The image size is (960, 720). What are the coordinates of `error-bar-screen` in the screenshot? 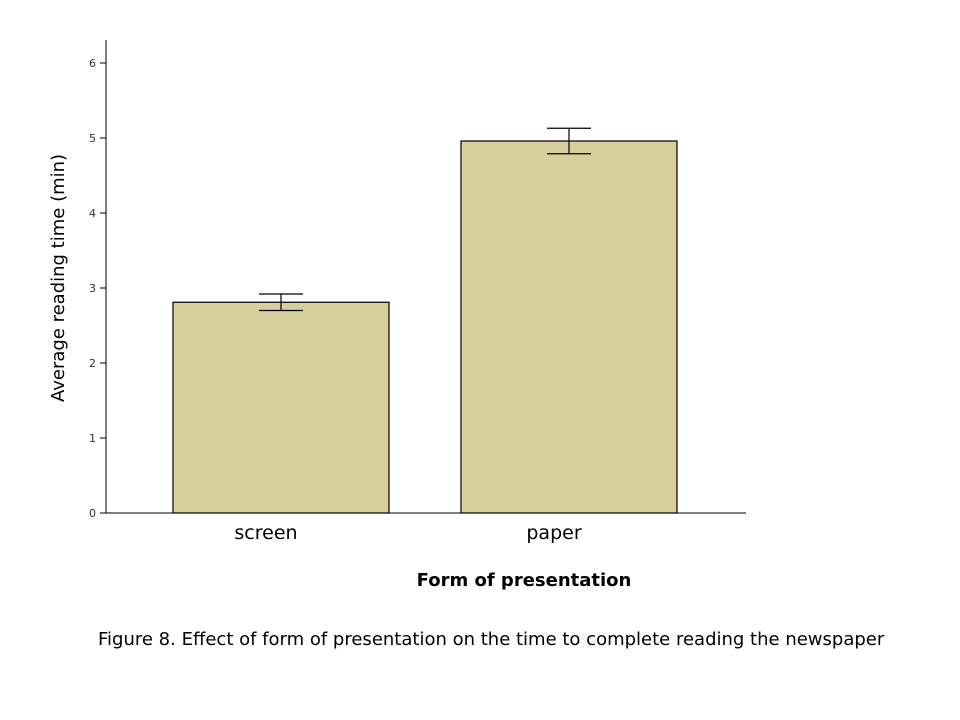 It's located at (281, 302).